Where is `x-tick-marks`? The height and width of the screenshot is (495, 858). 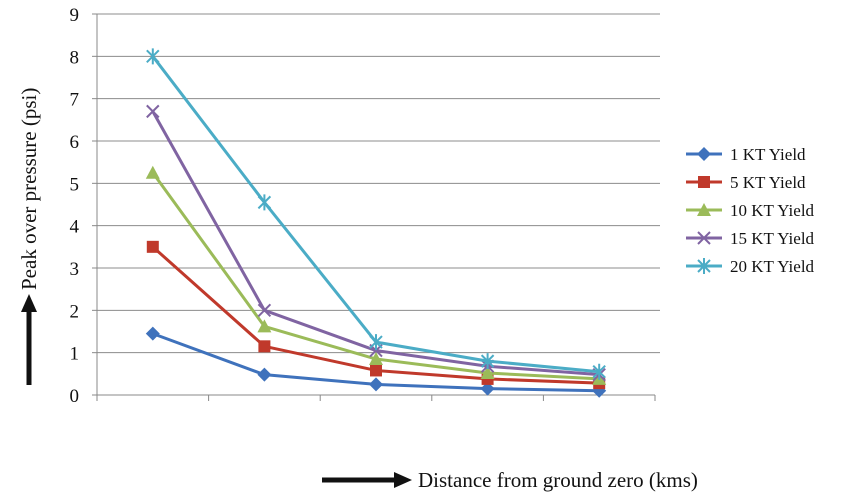
x-tick-marks is located at coordinates (376, 398).